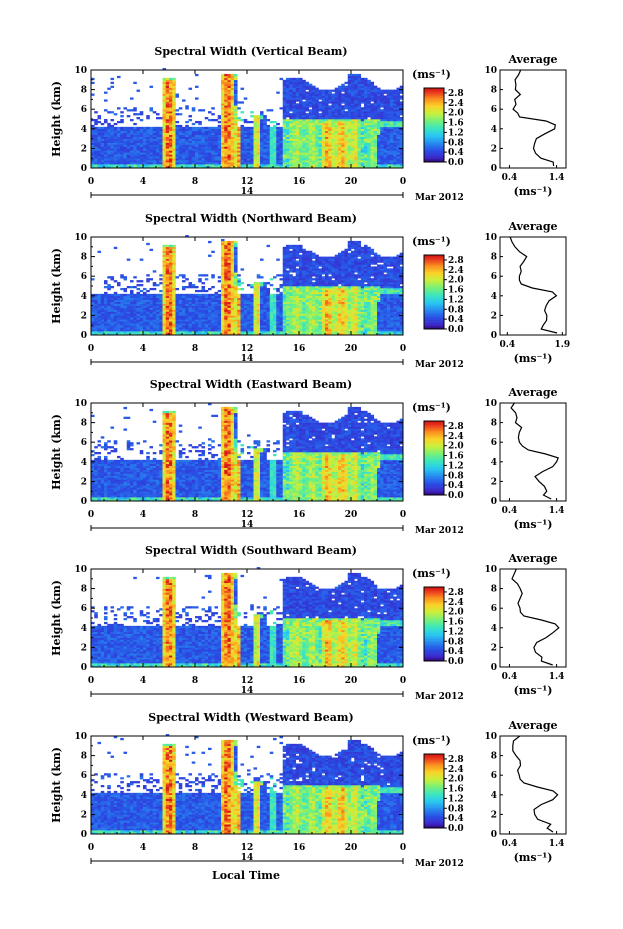 The width and height of the screenshot is (623, 929). Describe the element at coordinates (247, 617) in the screenshot. I see `heatmap-cells` at that location.